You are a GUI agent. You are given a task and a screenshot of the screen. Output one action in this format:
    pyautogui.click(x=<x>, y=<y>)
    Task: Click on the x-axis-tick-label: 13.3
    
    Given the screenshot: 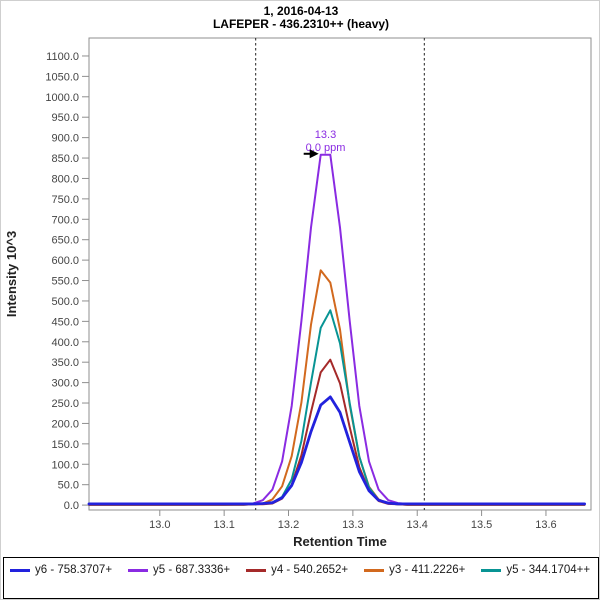 What is the action you would take?
    pyautogui.click(x=352, y=525)
    